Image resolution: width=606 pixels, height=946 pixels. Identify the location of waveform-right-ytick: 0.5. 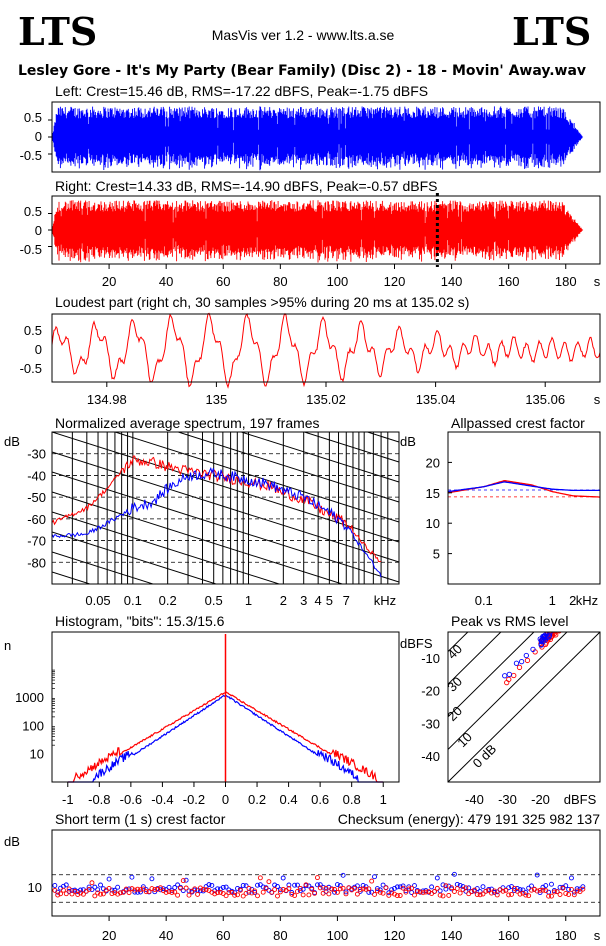
(33, 211).